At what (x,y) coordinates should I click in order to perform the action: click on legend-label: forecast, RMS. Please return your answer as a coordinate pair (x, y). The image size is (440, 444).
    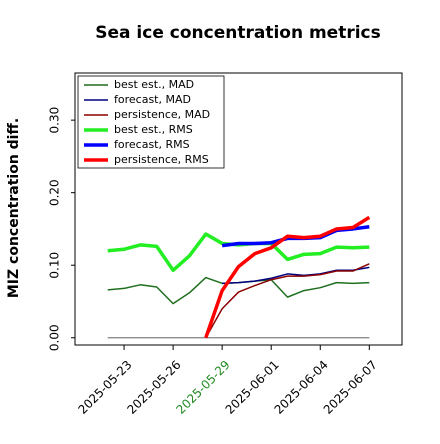
    Looking at the image, I should click on (152, 144).